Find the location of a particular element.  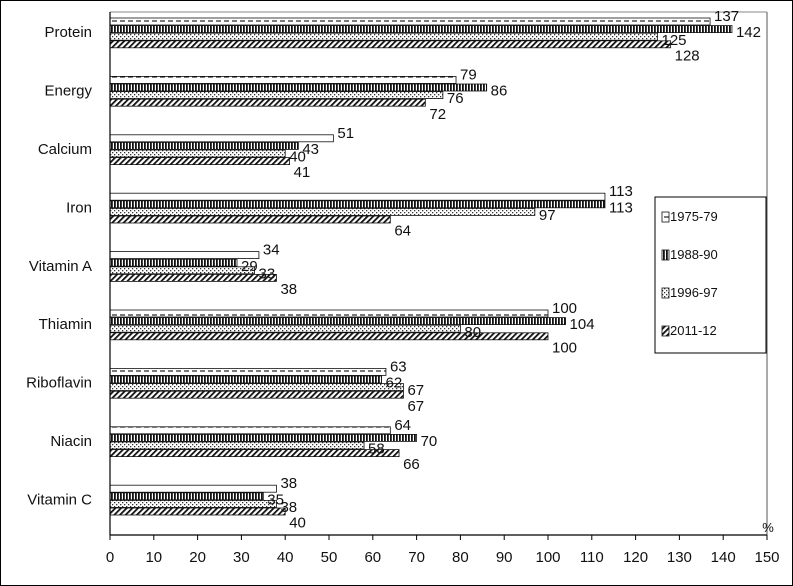

bar-1988-90-iron is located at coordinates (357, 204).